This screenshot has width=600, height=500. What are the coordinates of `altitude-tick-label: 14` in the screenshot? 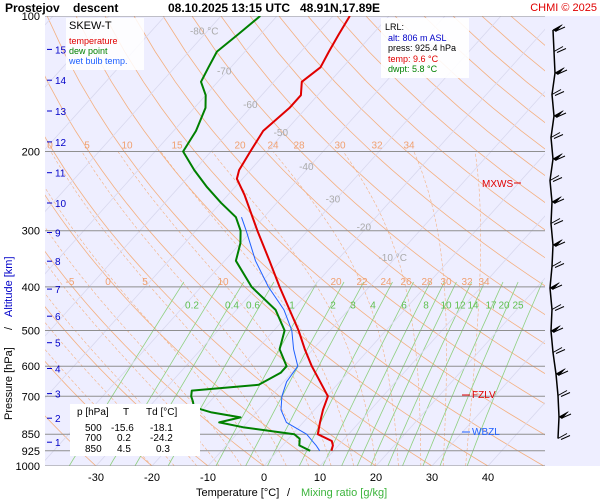 It's located at (61, 81).